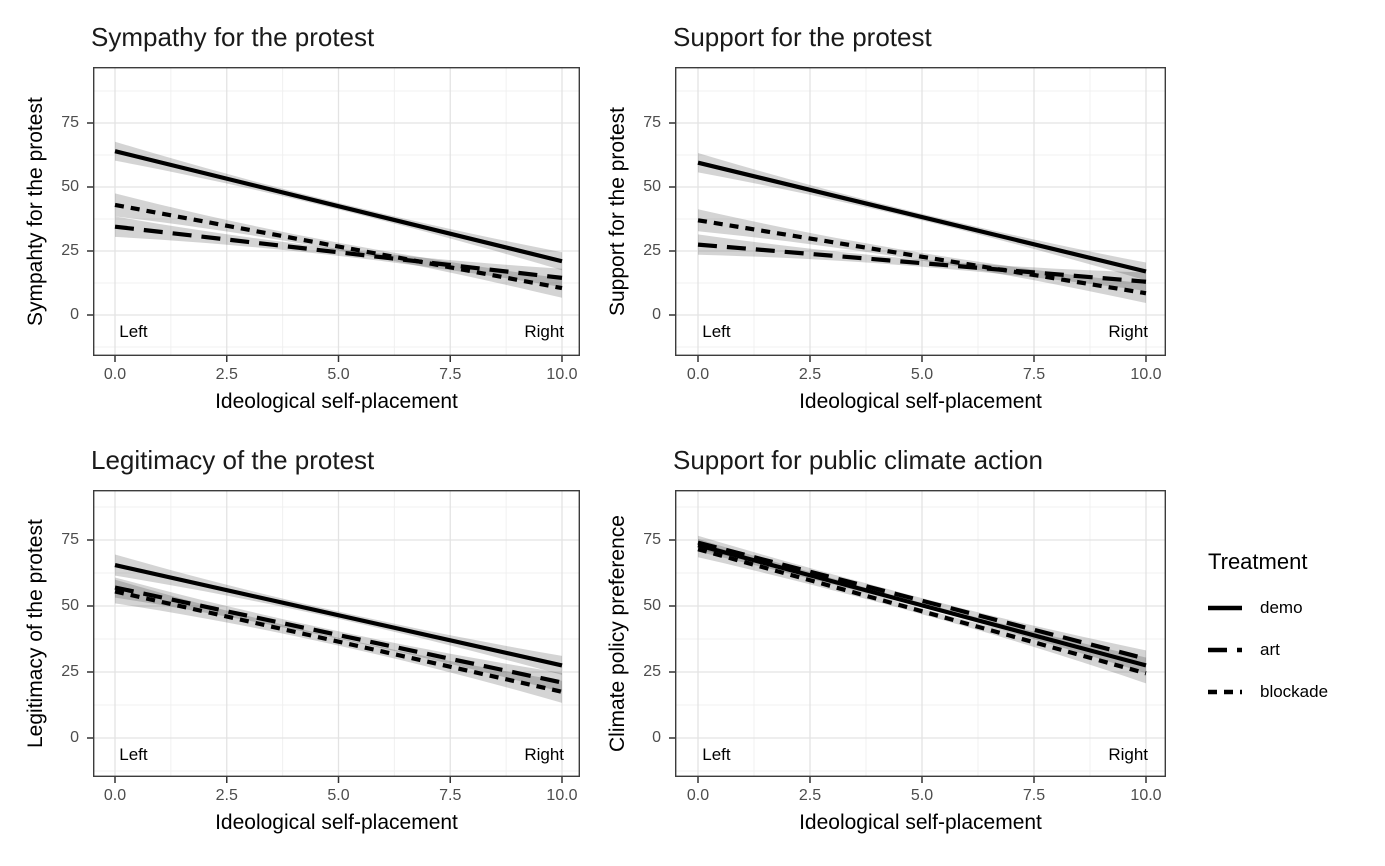 Image resolution: width=1385 pixels, height=866 pixels. Describe the element at coordinates (802, 37) in the screenshot. I see `panel-title: Support for the protest` at that location.